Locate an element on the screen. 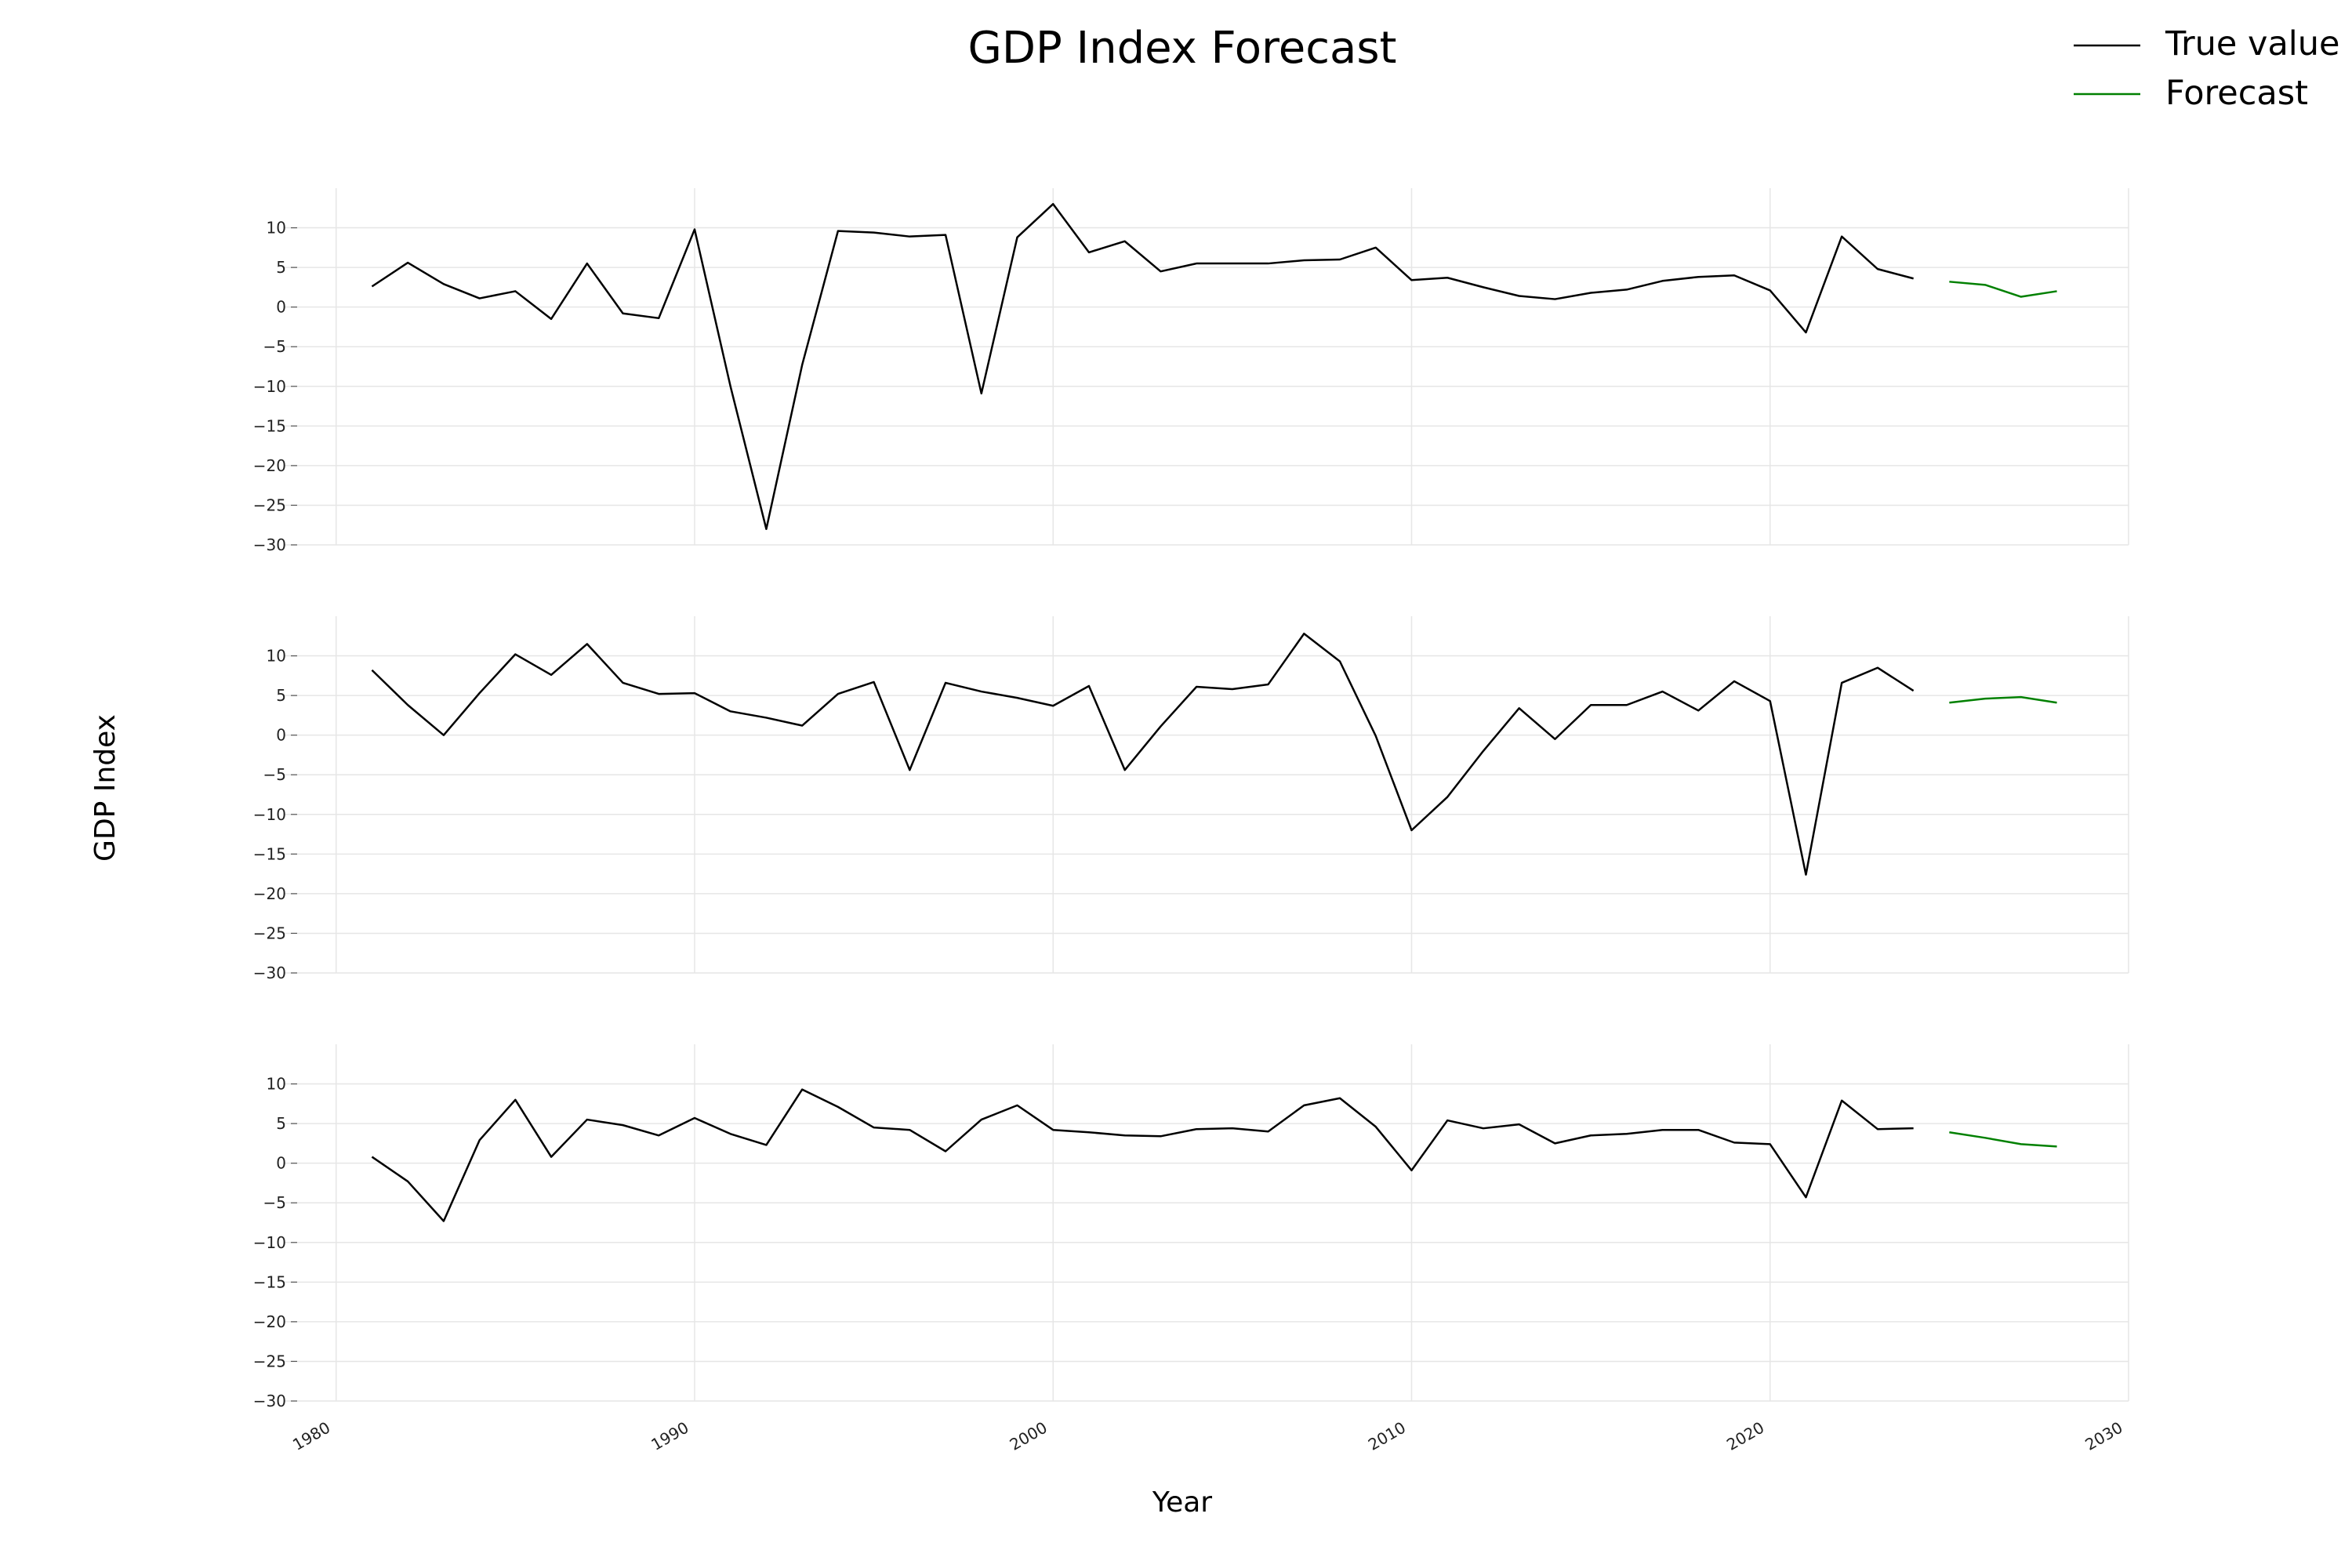  y-axis-label: GDP Index is located at coordinates (105, 788).